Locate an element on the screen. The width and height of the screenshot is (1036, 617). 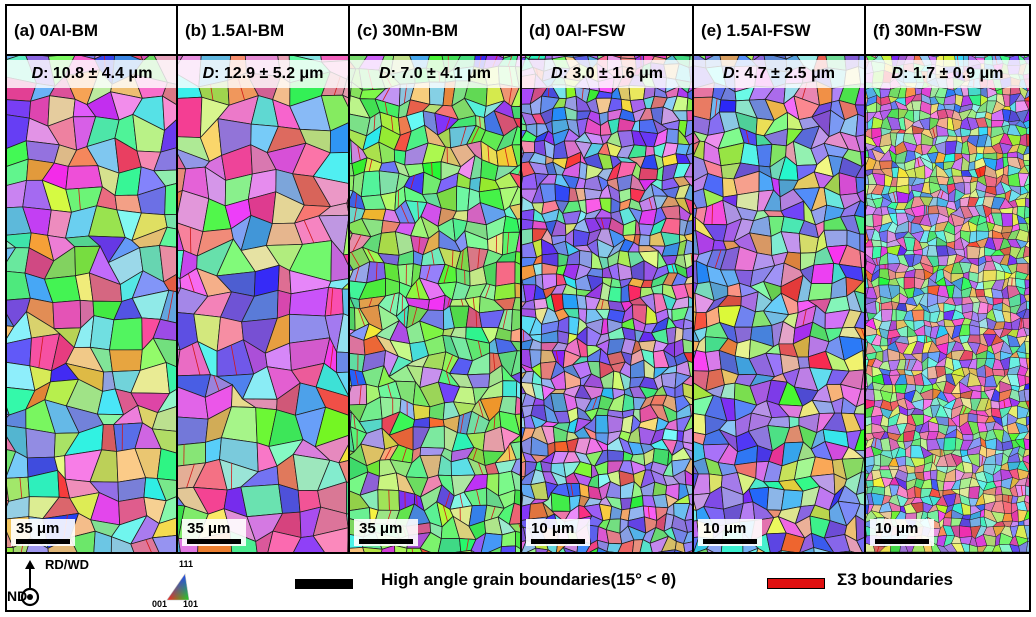
axis-arrow-head is located at coordinates (30, 564).